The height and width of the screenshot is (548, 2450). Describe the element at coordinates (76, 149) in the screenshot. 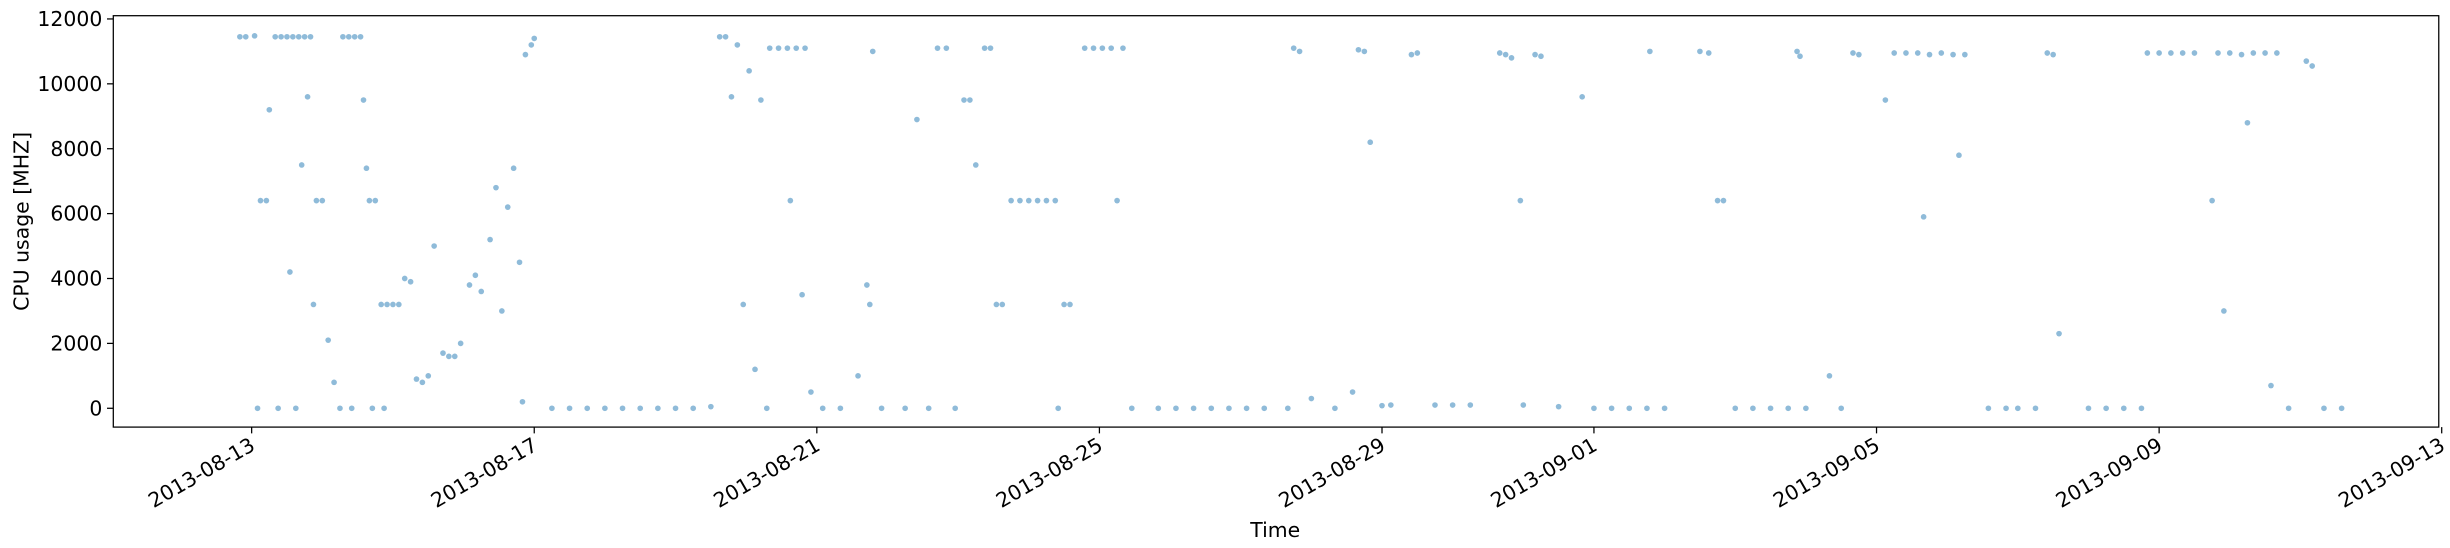

I see `y-tick-label: 8000` at that location.